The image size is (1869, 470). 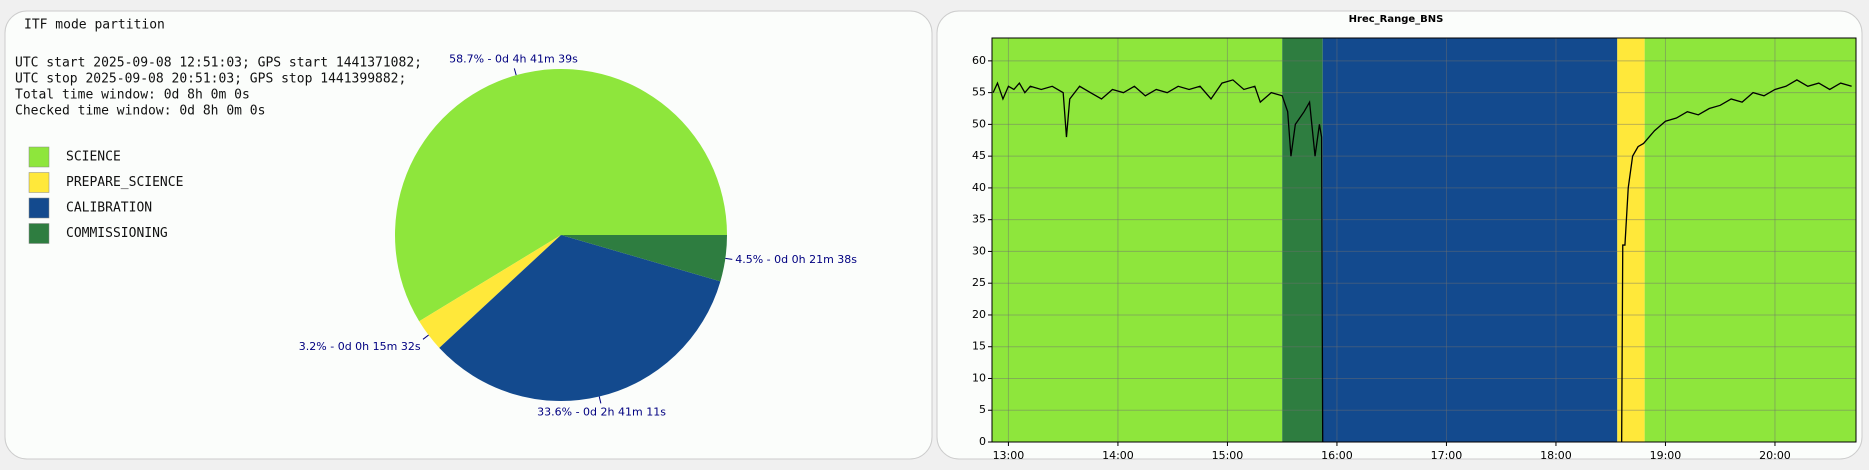 What do you see at coordinates (796, 259) in the screenshot?
I see `slice-label: 4.5% - 0d 0h 21m 38s` at bounding box center [796, 259].